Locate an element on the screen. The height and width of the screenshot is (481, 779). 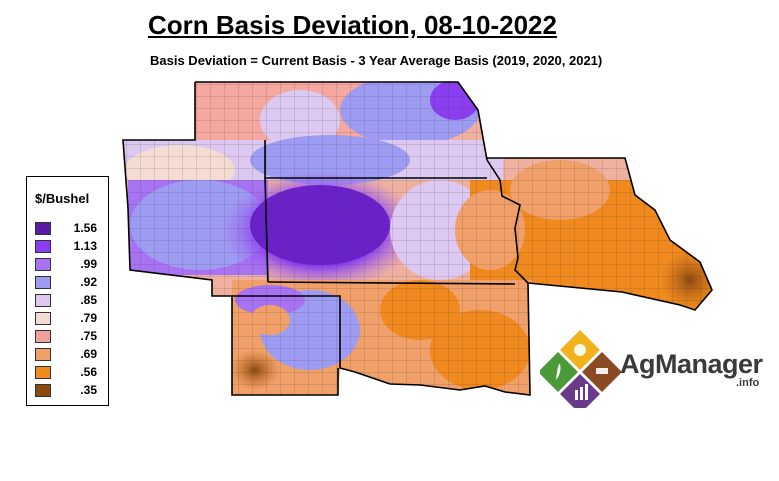
legend-entry: 1.13 is located at coordinates (70, 246).